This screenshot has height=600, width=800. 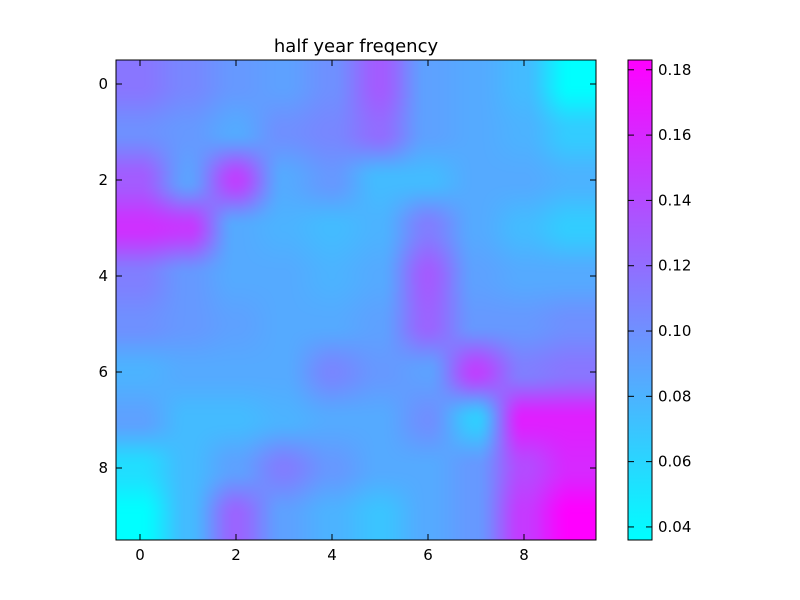 I want to click on y-tick-label: 4, so click(x=103, y=276).